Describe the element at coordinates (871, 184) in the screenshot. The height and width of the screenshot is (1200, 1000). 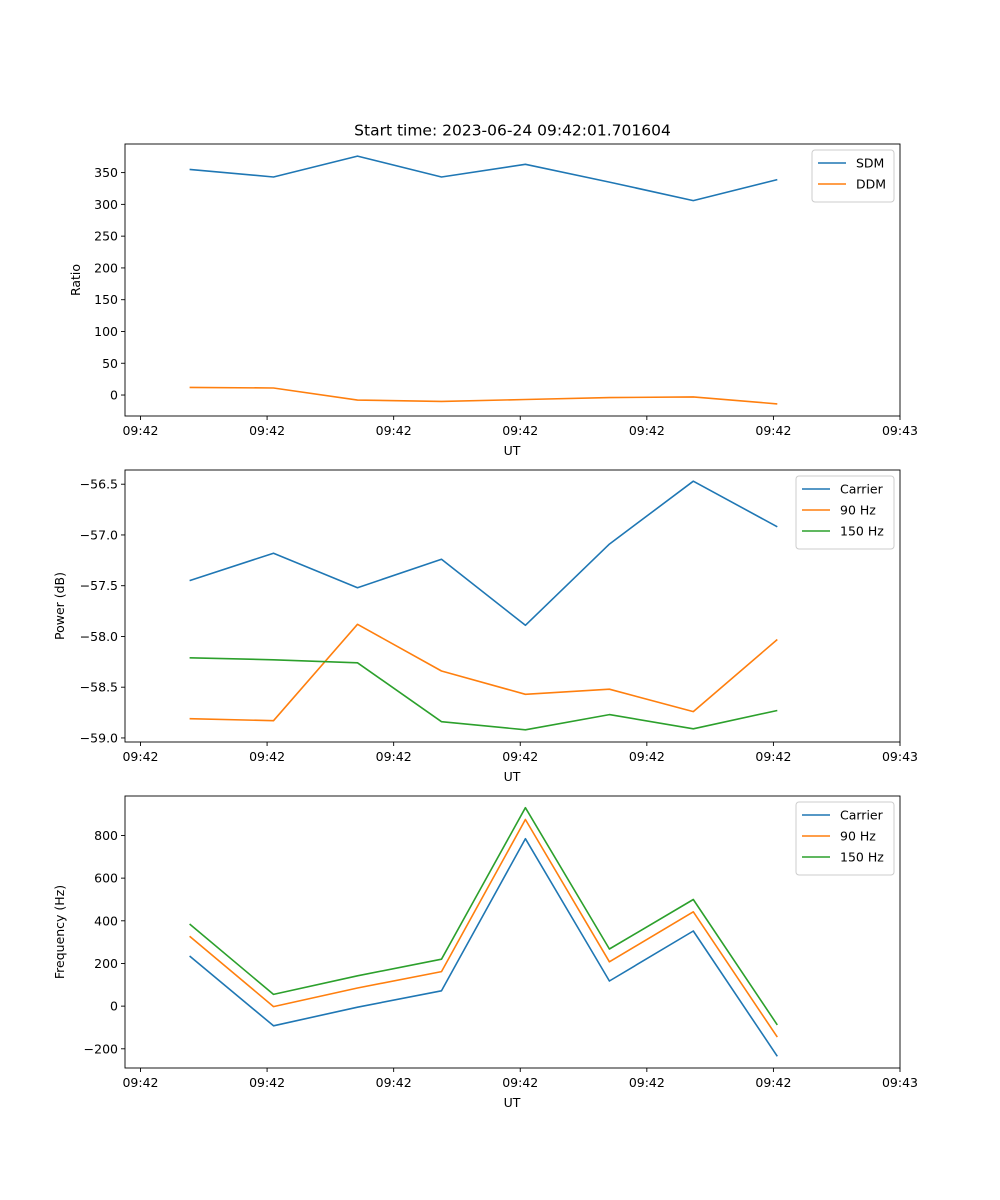
I see `legend-label: DDM` at that location.